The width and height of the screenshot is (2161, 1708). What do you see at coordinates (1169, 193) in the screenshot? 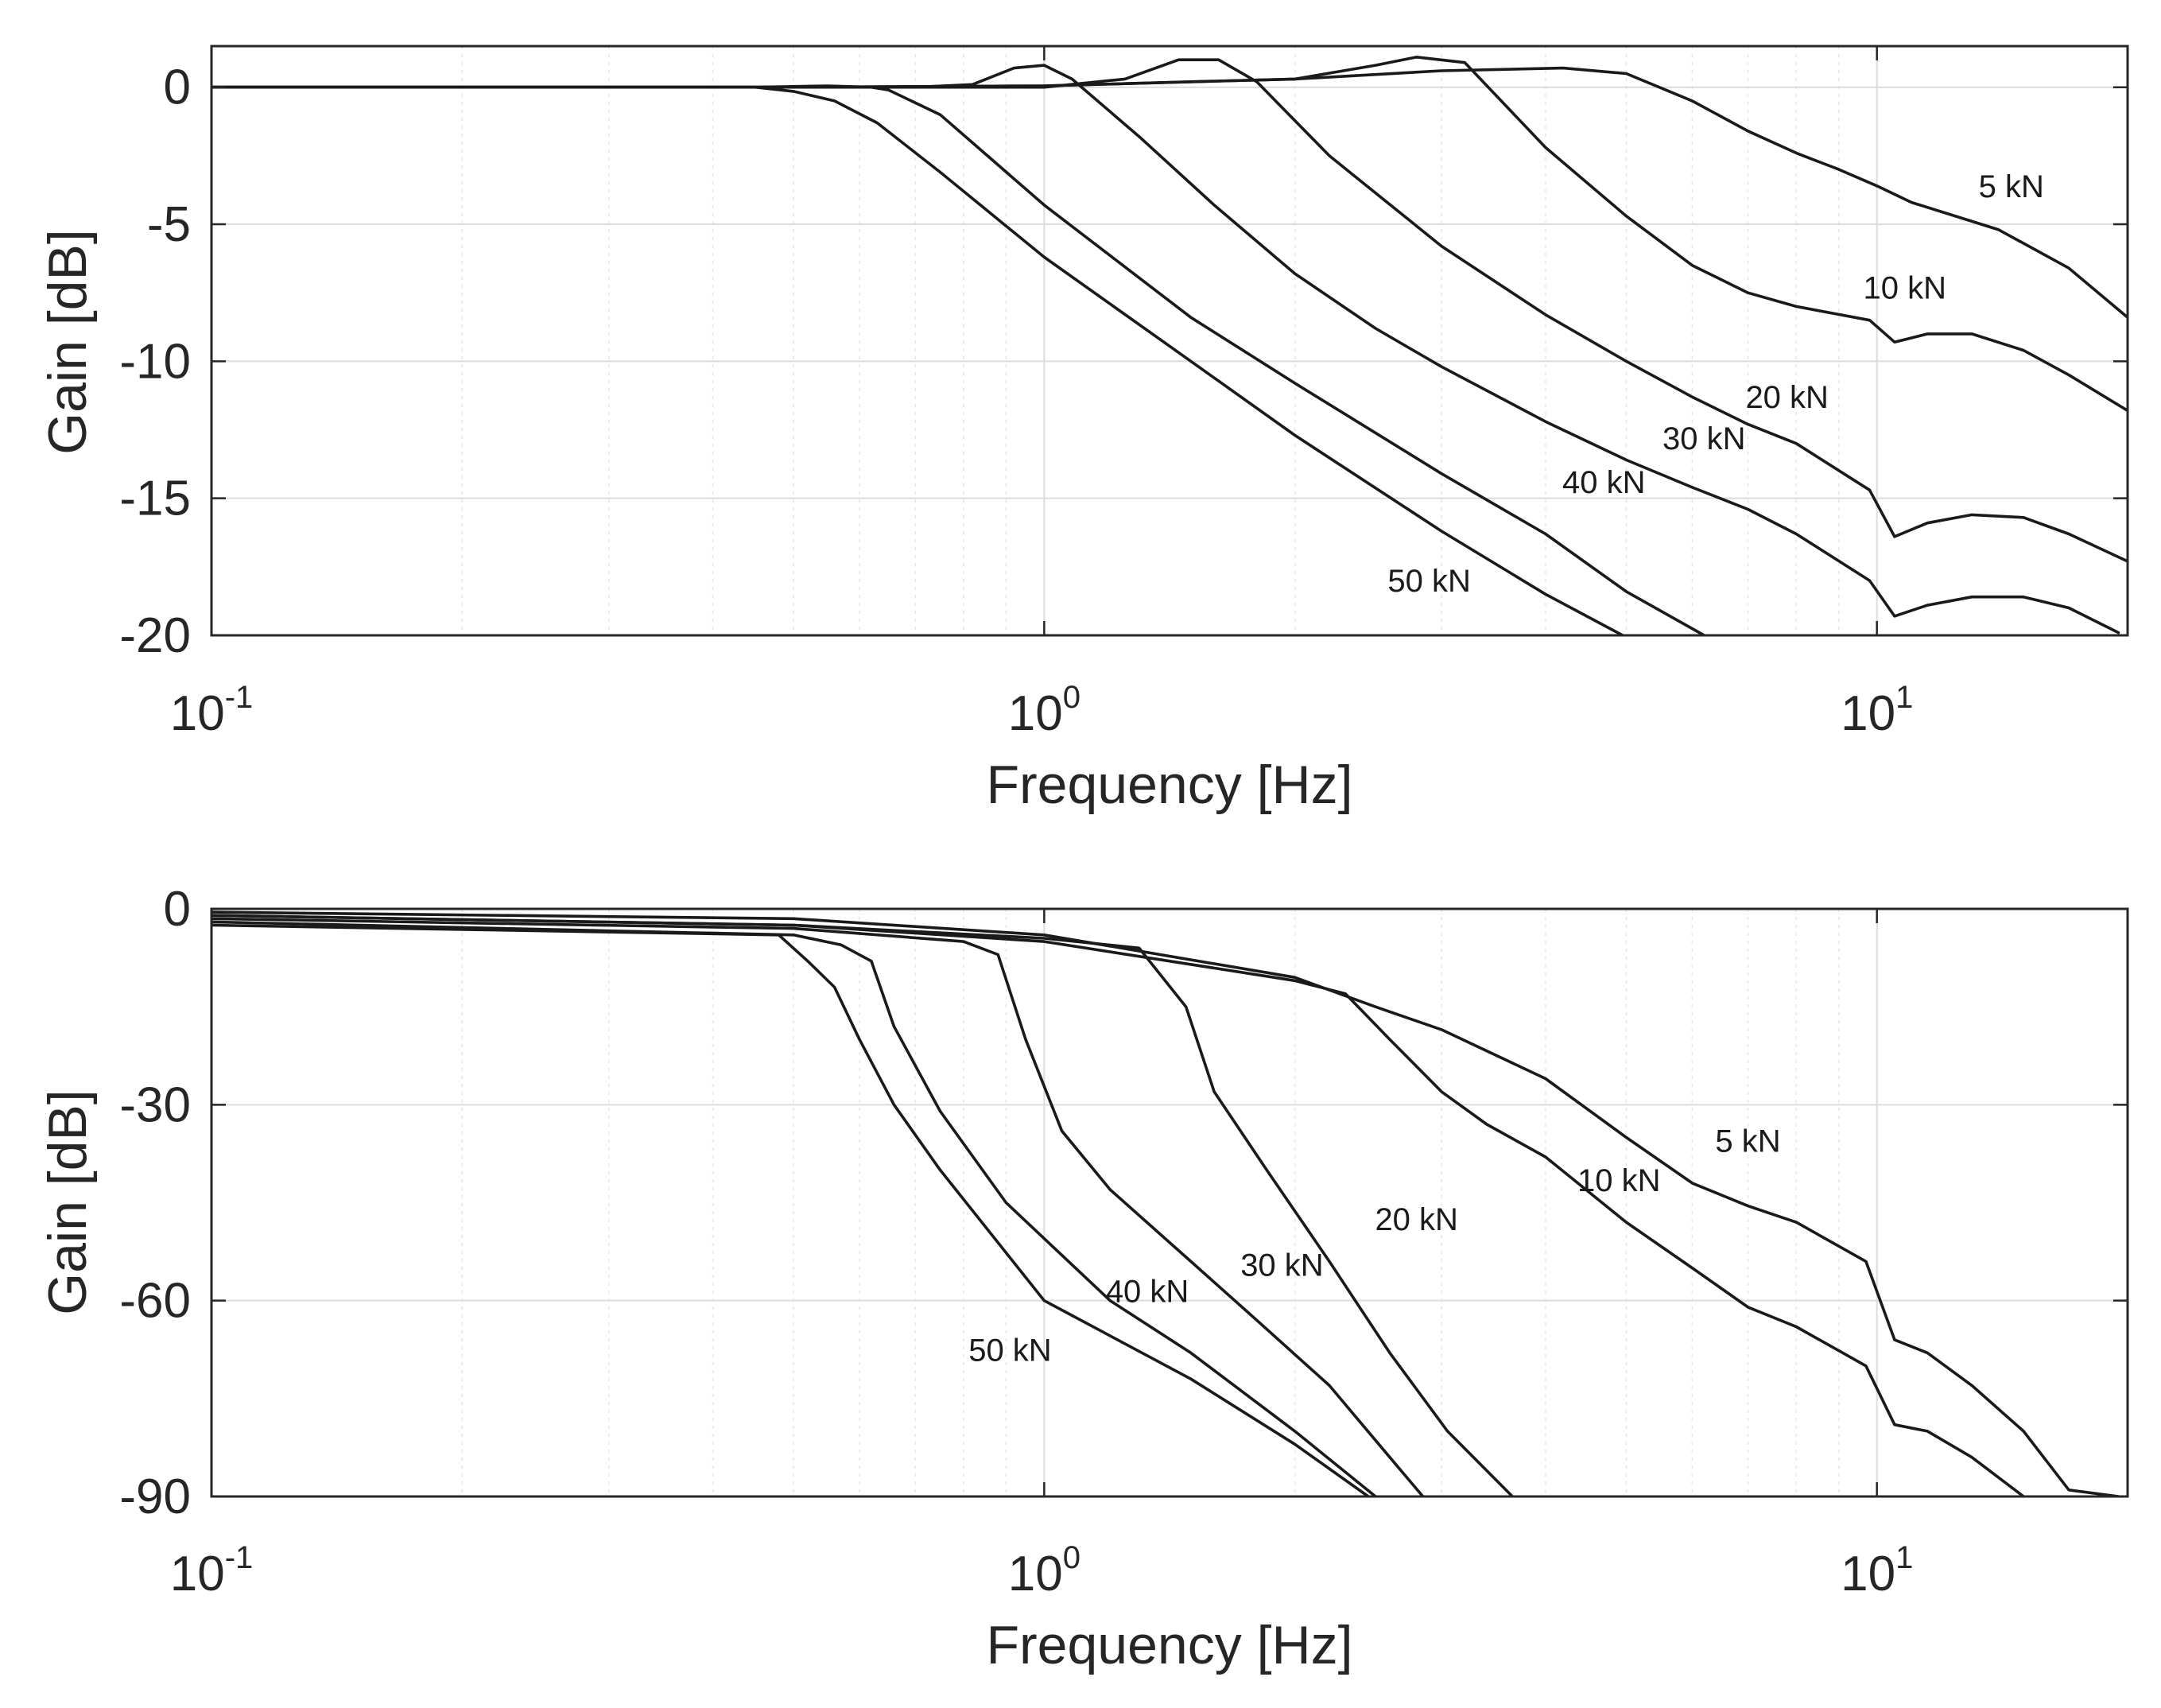
I see `series-line-5-kn` at bounding box center [1169, 193].